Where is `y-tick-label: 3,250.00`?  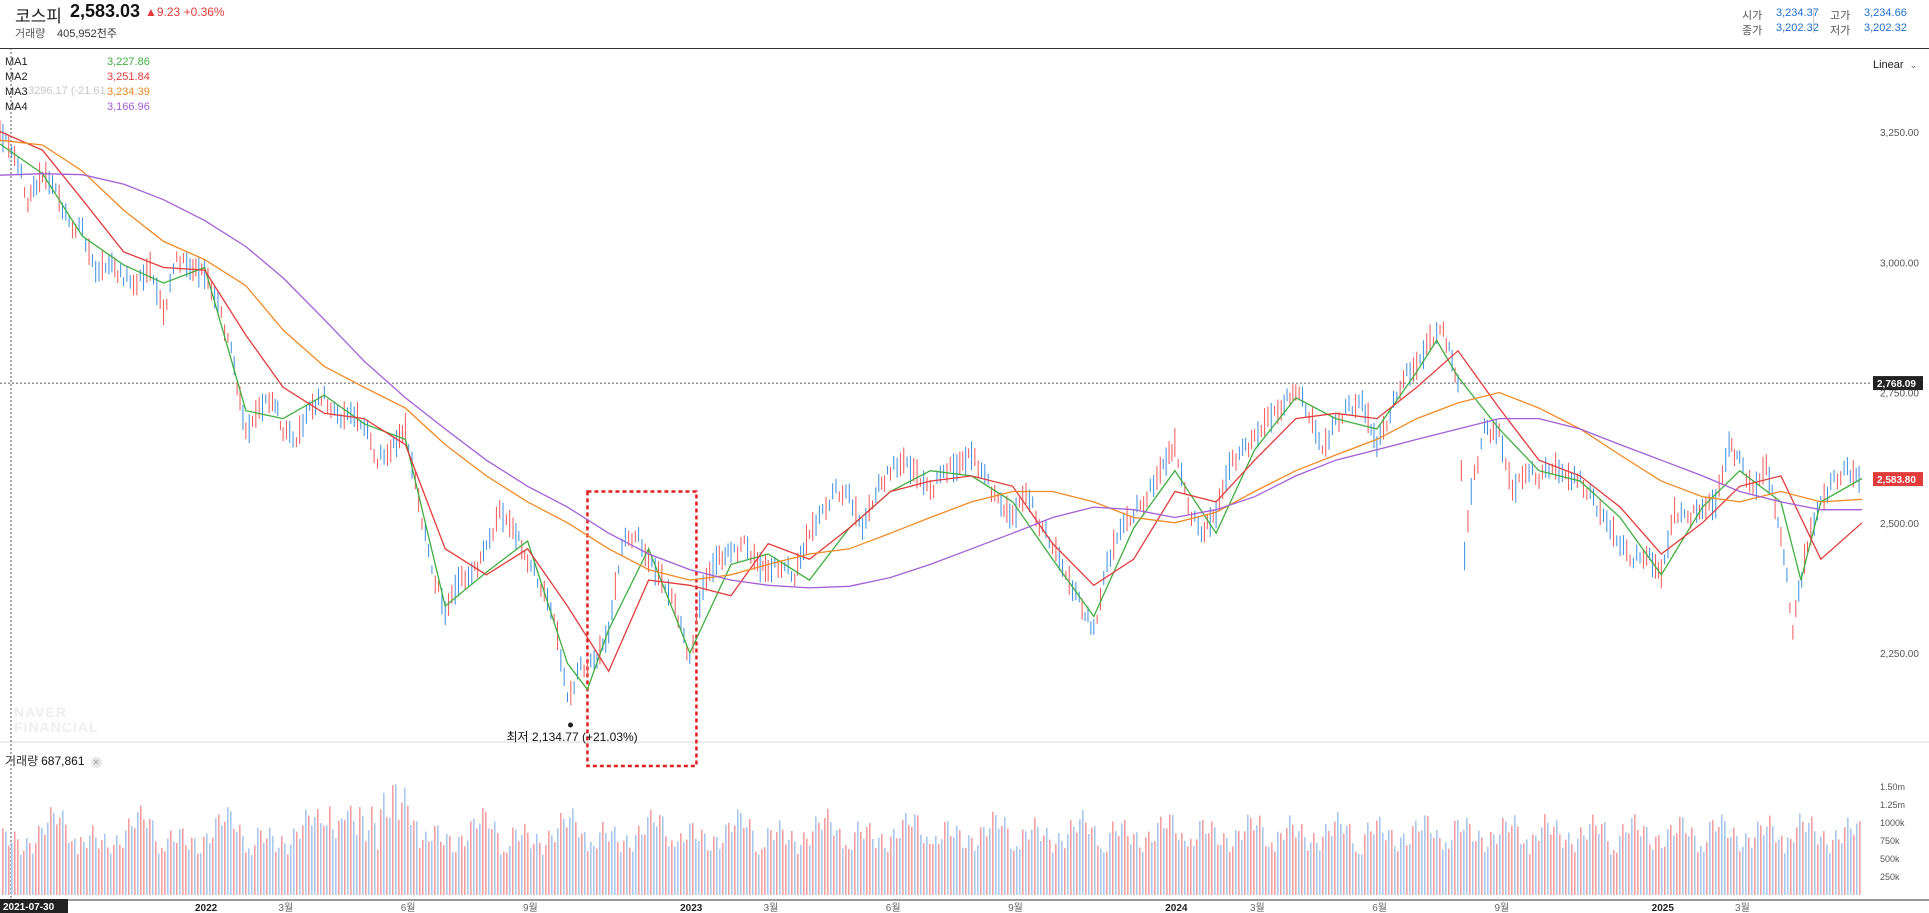 y-tick-label: 3,250.00 is located at coordinates (1899, 133).